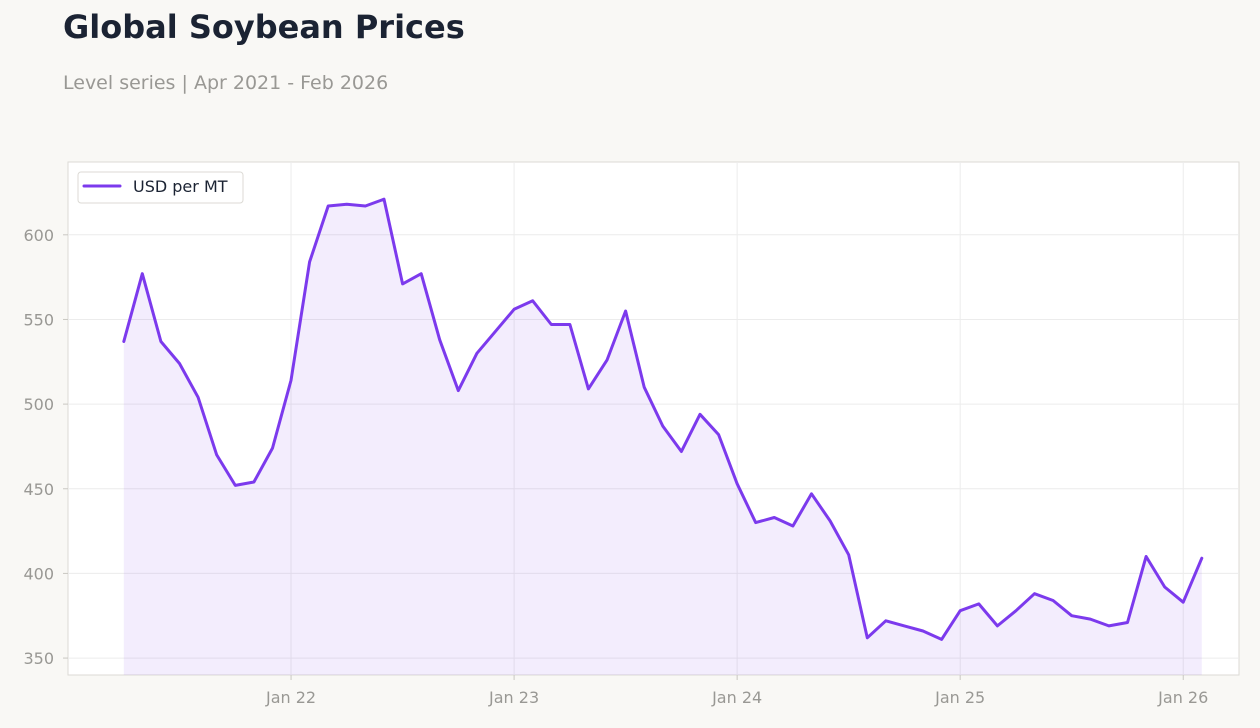  I want to click on legend: USD per MT, so click(160, 187).